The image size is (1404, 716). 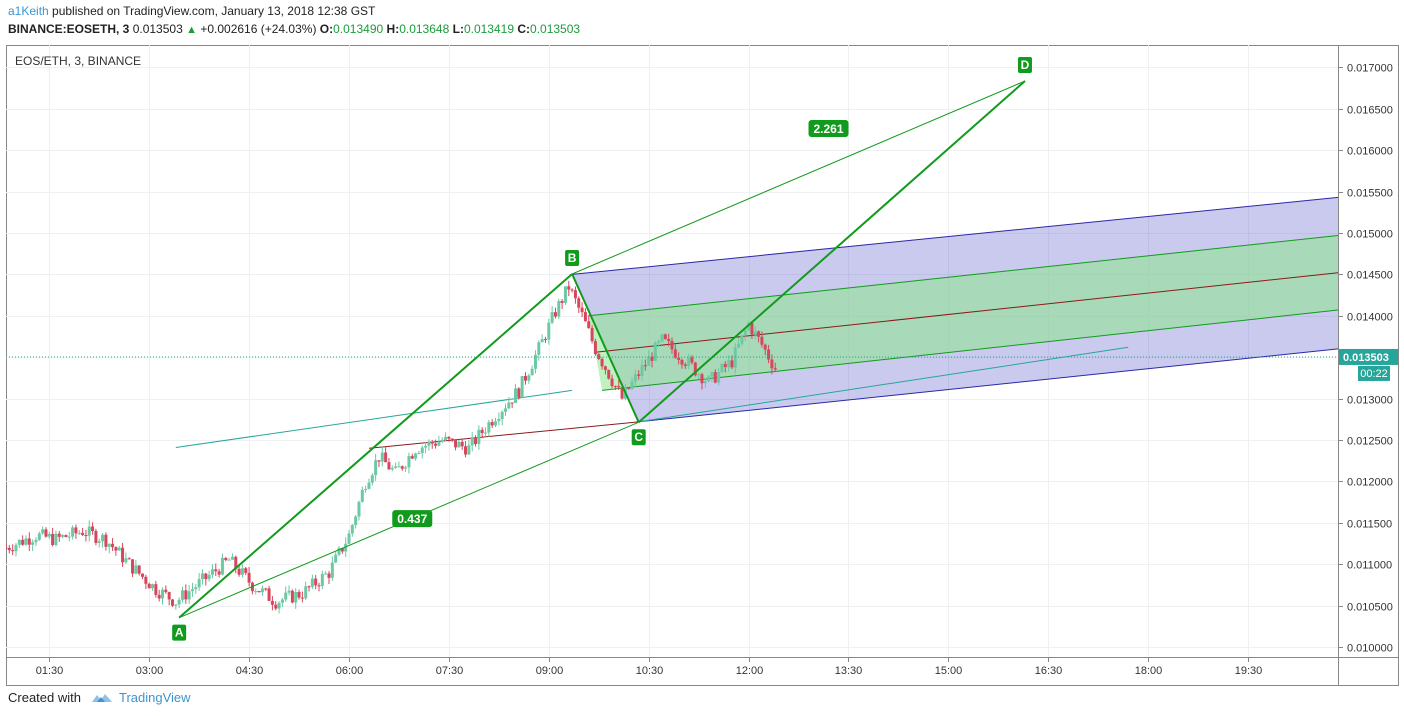 What do you see at coordinates (605, 348) in the screenshot?
I see `pattern-leg-bc` at bounding box center [605, 348].